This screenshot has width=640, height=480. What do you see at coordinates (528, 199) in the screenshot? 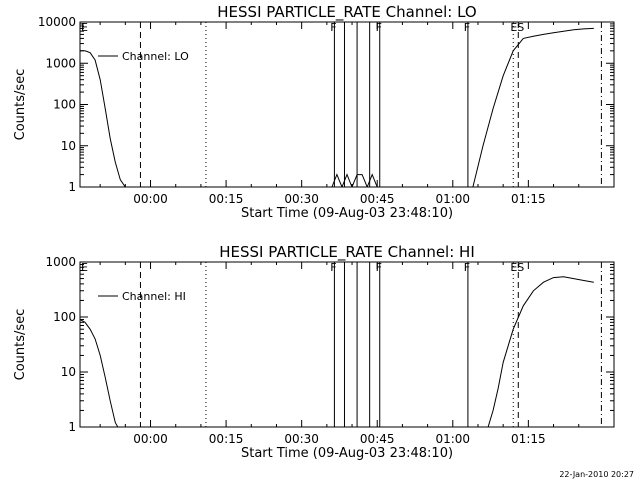
I see `panel1-x-tick-label: 01:15` at bounding box center [528, 199].